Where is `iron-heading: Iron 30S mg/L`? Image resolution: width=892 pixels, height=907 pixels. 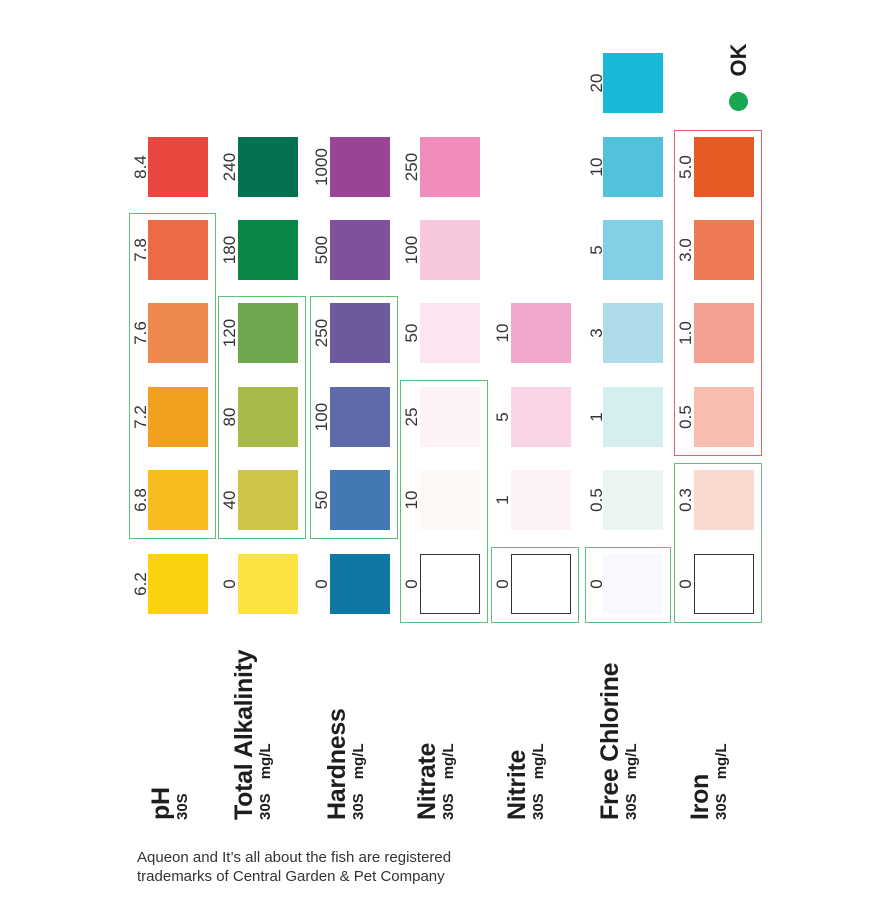
iron-heading: Iron 30S mg/L is located at coordinates (708, 781).